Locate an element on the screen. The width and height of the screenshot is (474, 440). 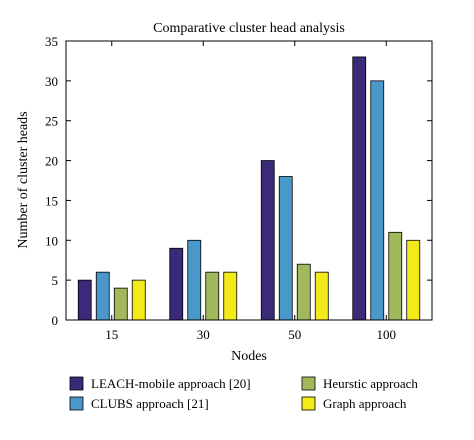
y-tick-label: 30 is located at coordinates (51, 81).